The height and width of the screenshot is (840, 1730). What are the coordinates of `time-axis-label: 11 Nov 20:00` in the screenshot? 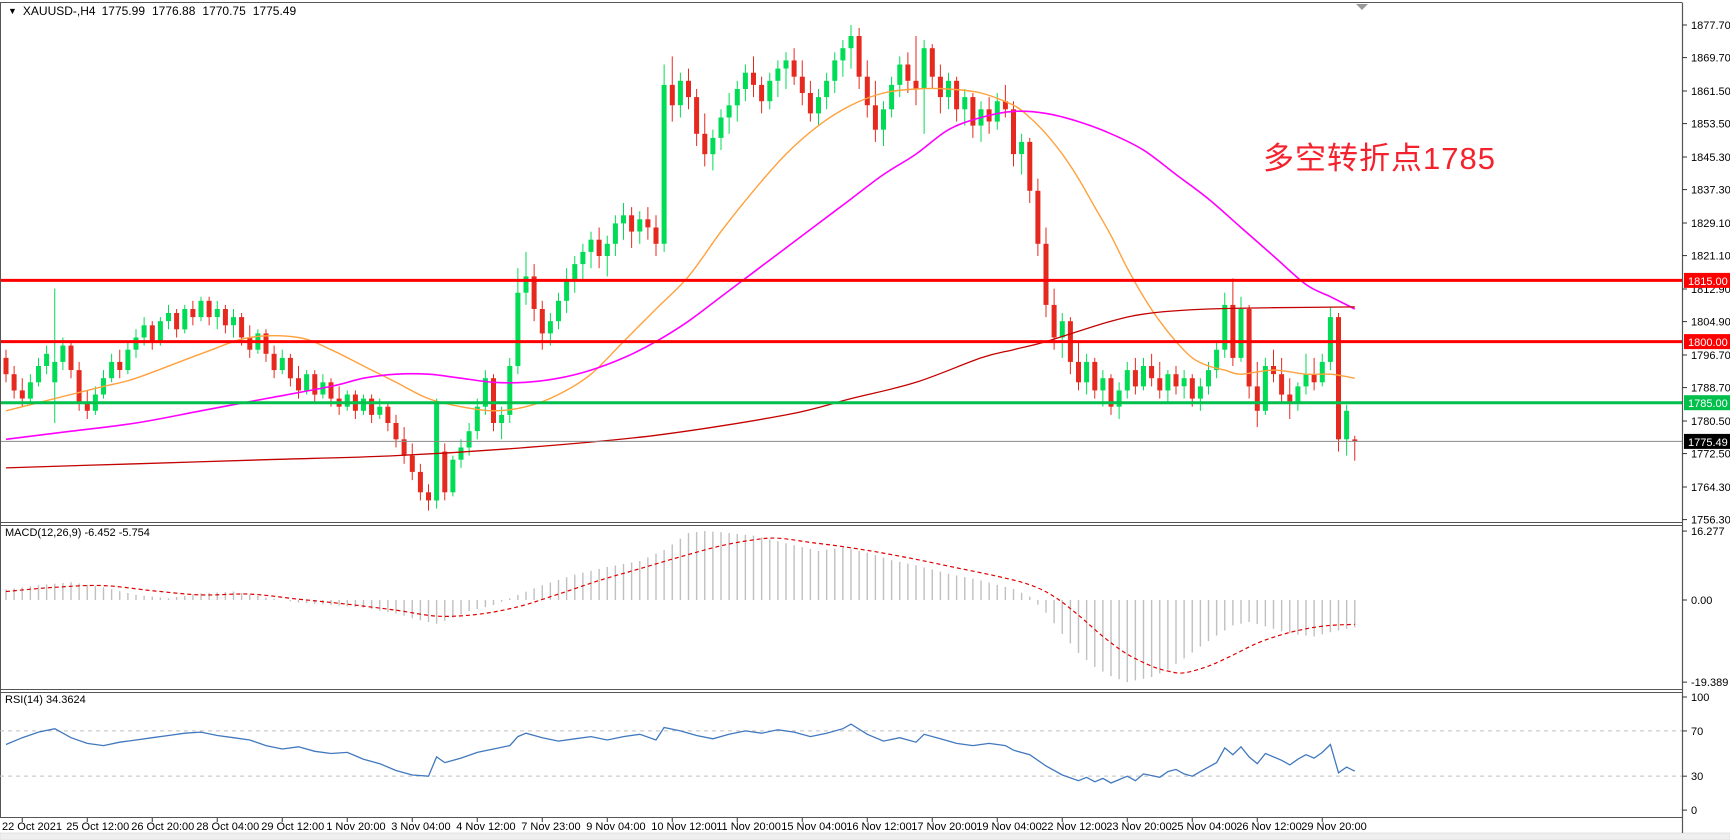 It's located at (748, 827).